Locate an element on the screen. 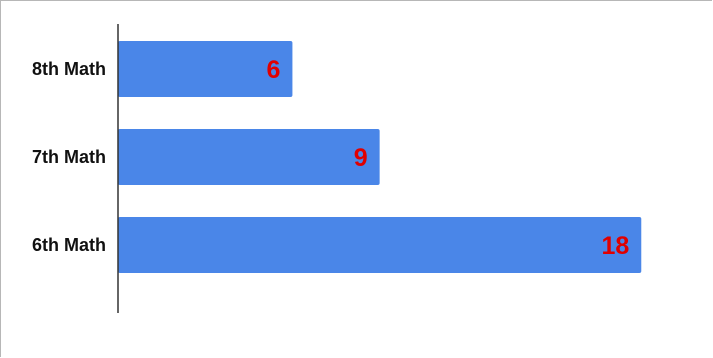 The width and height of the screenshot is (713, 358). data-label: 9 is located at coordinates (361, 158).